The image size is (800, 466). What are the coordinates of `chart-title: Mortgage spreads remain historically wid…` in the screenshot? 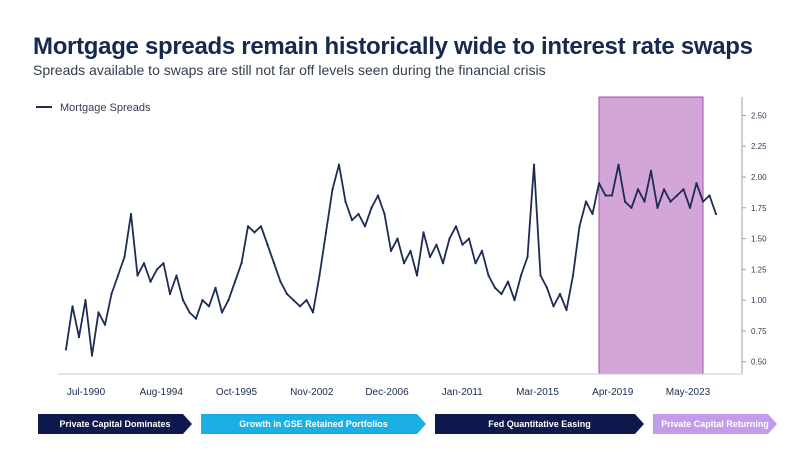 It's located at (393, 46).